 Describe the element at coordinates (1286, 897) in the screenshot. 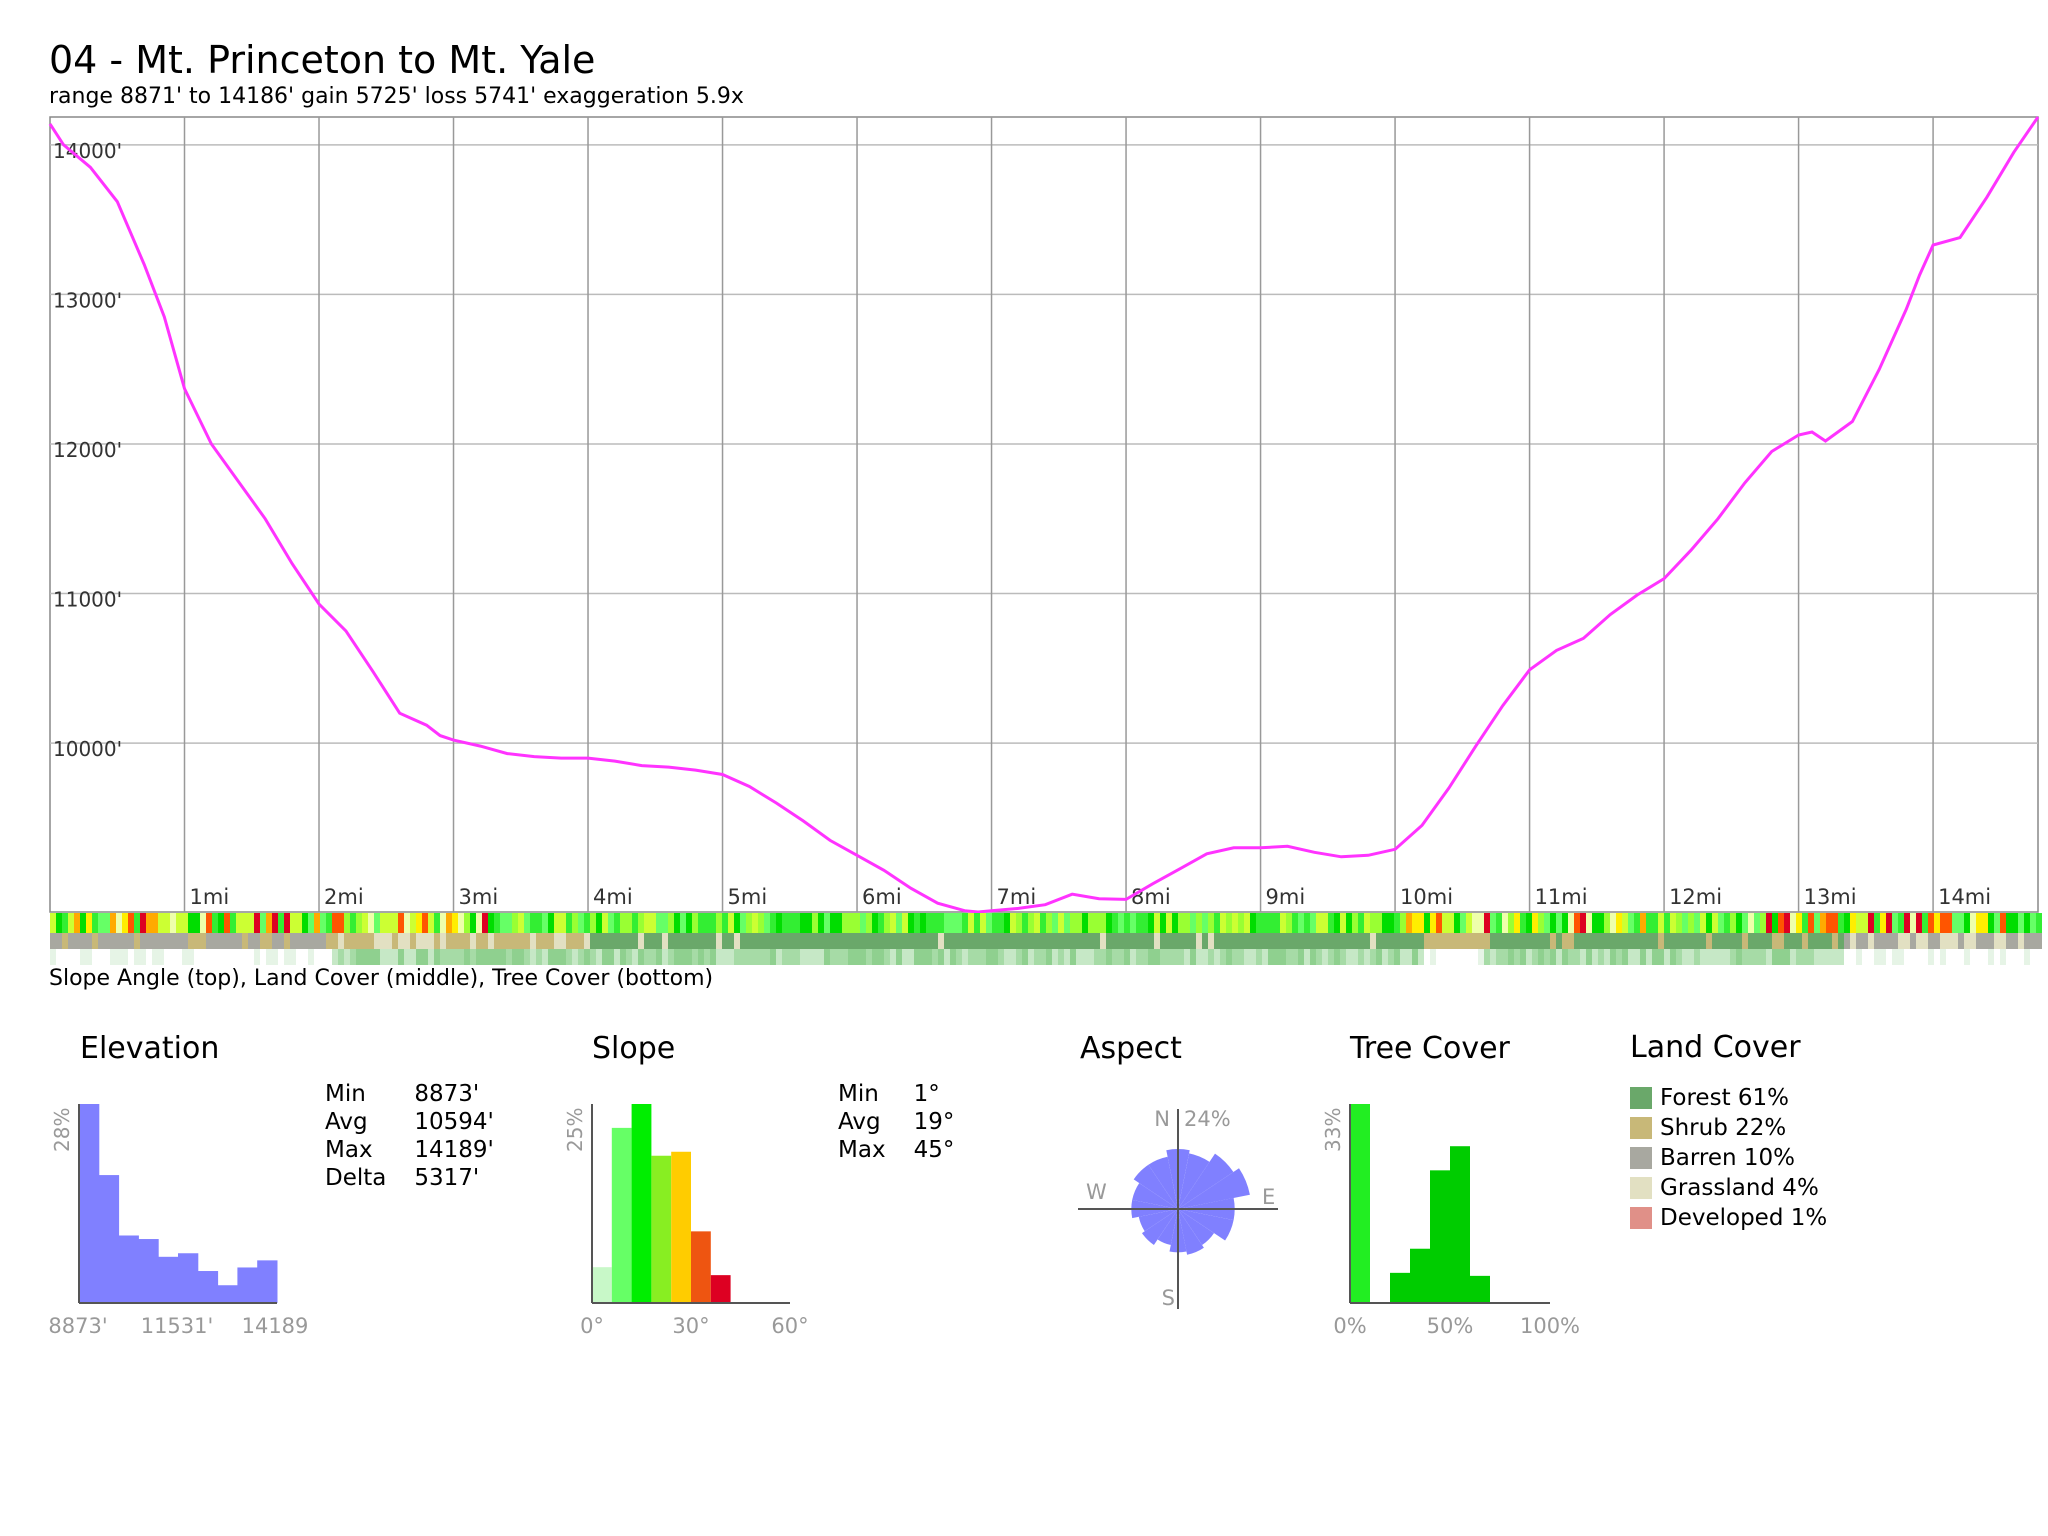

I see `x-tick-label: 9mi` at that location.